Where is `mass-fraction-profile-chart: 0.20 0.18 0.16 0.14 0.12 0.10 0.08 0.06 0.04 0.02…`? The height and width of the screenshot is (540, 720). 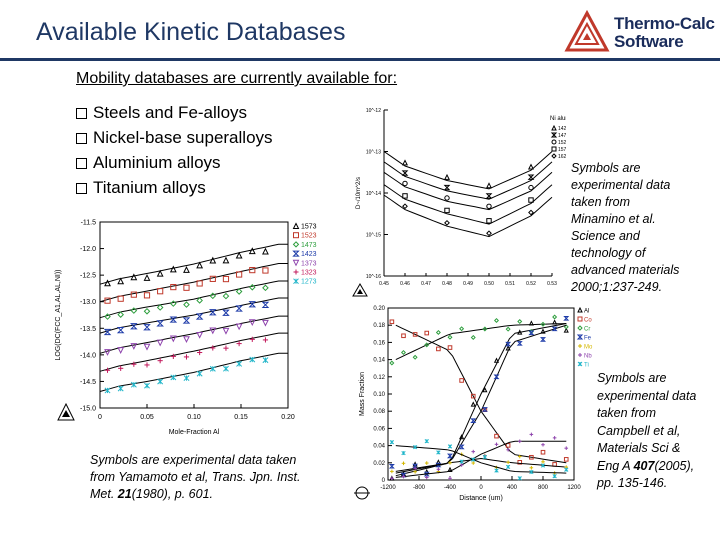
mass-fraction-profile-chart: 0.20 0.18 0.16 0.14 0.12 0.10 0.08 0.06 0.04 0.02… is located at coordinates (473, 404).